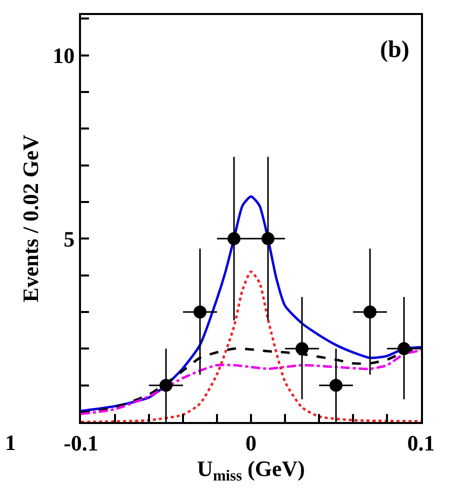  Describe the element at coordinates (63, 55) in the screenshot. I see `y-tick-label: 10` at that location.